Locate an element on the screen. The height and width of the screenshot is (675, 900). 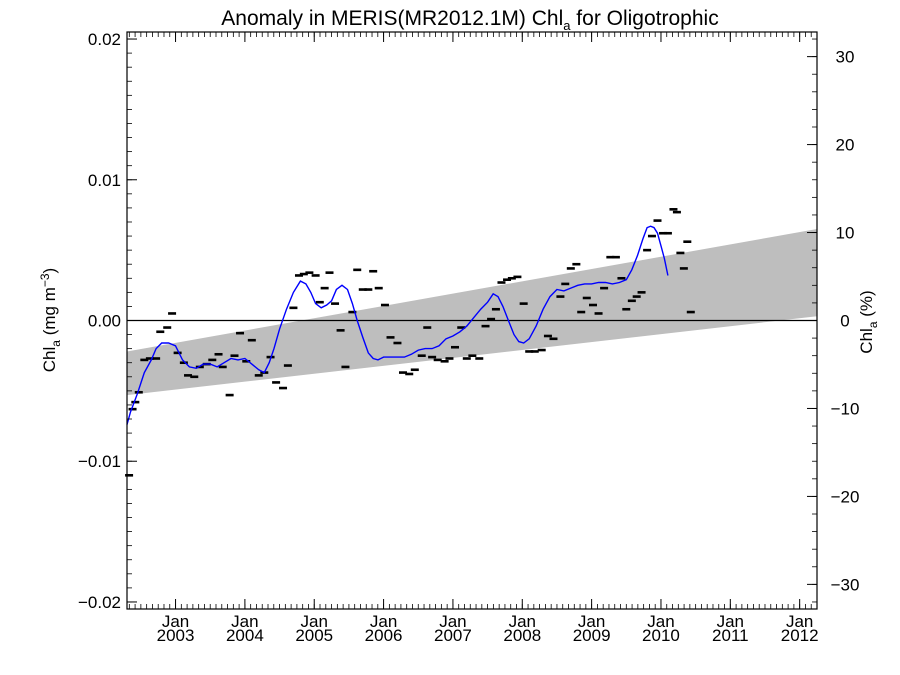
y-tick-label: 0.02 is located at coordinates (104, 39).